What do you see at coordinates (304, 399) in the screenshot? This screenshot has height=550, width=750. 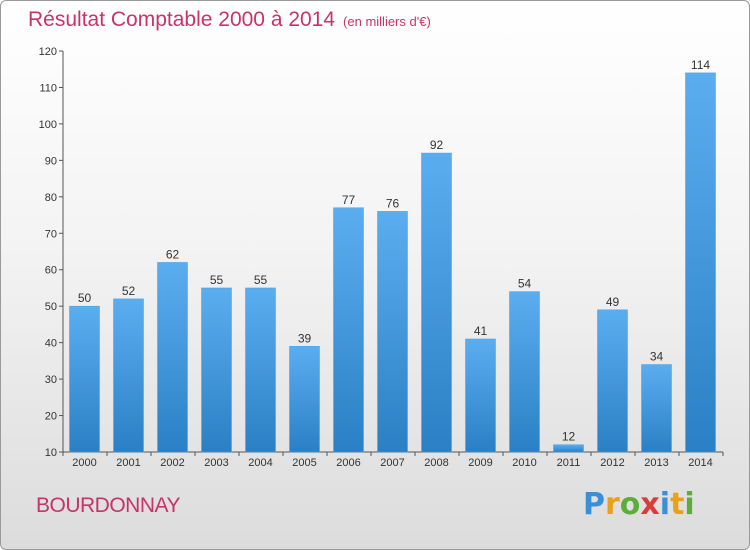 I see `bar-2005` at bounding box center [304, 399].